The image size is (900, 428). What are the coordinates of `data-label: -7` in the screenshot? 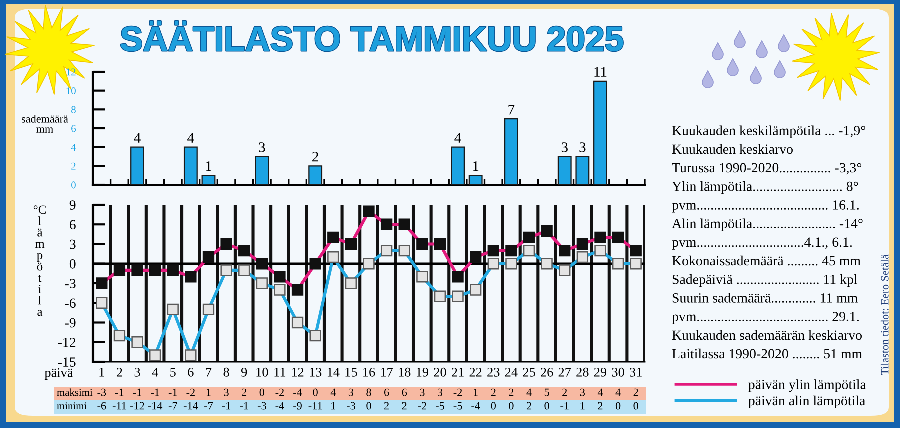 It's located at (209, 406).